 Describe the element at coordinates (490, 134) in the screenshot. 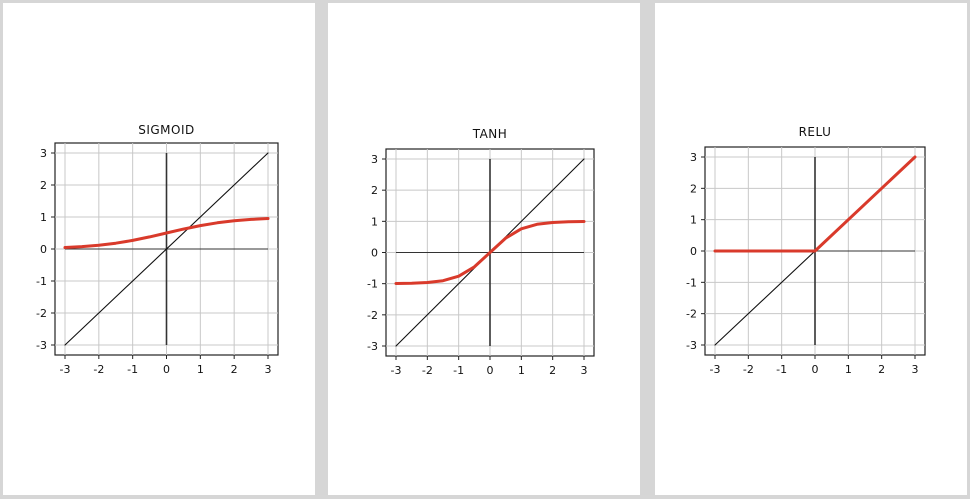

I see `chart-title: TANH` at that location.